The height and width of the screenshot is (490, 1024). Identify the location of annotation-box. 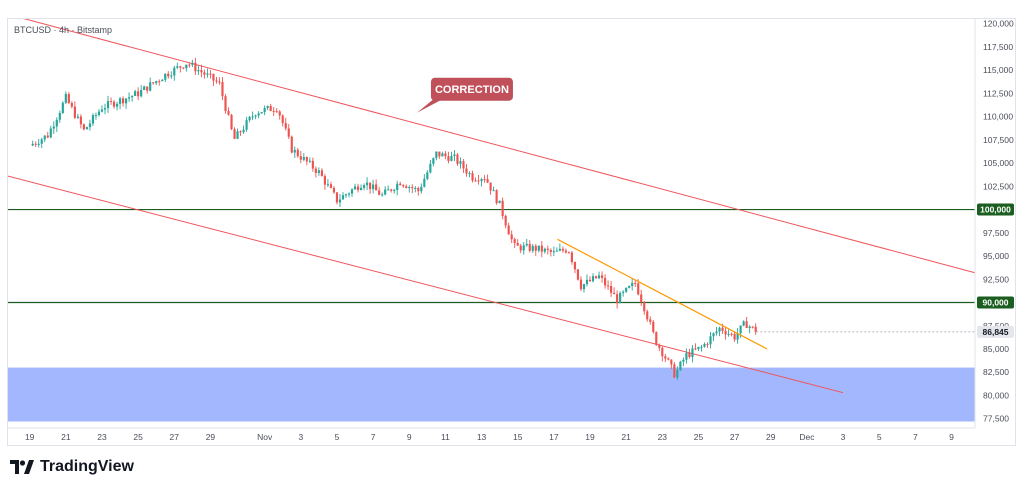
(471, 89).